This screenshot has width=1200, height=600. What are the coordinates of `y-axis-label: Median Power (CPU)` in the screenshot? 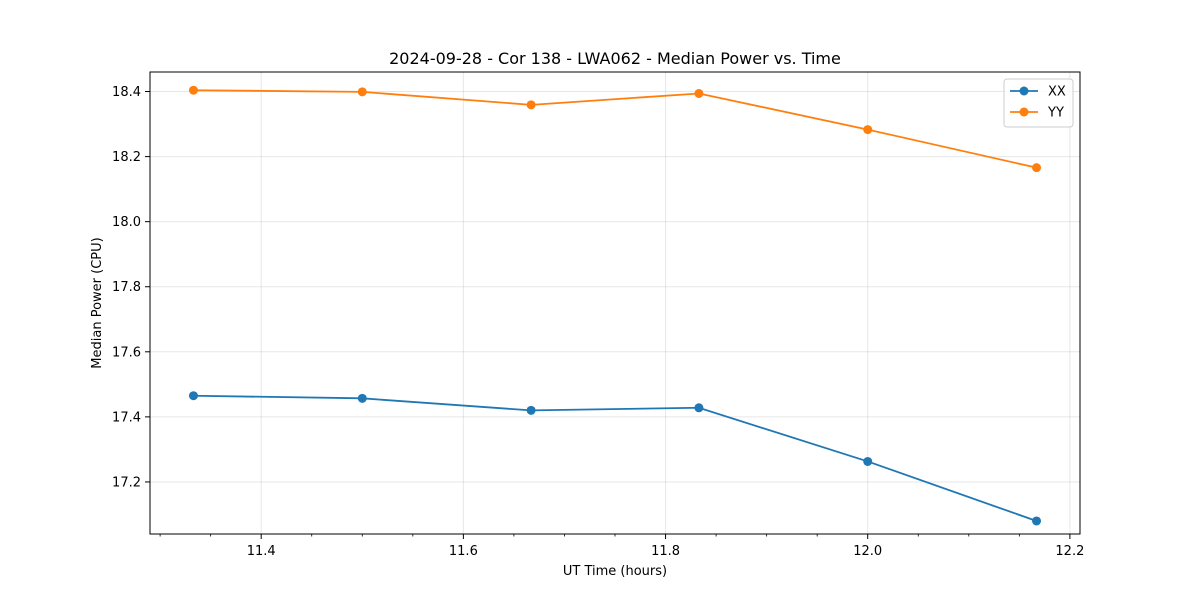 It's located at (97, 302).